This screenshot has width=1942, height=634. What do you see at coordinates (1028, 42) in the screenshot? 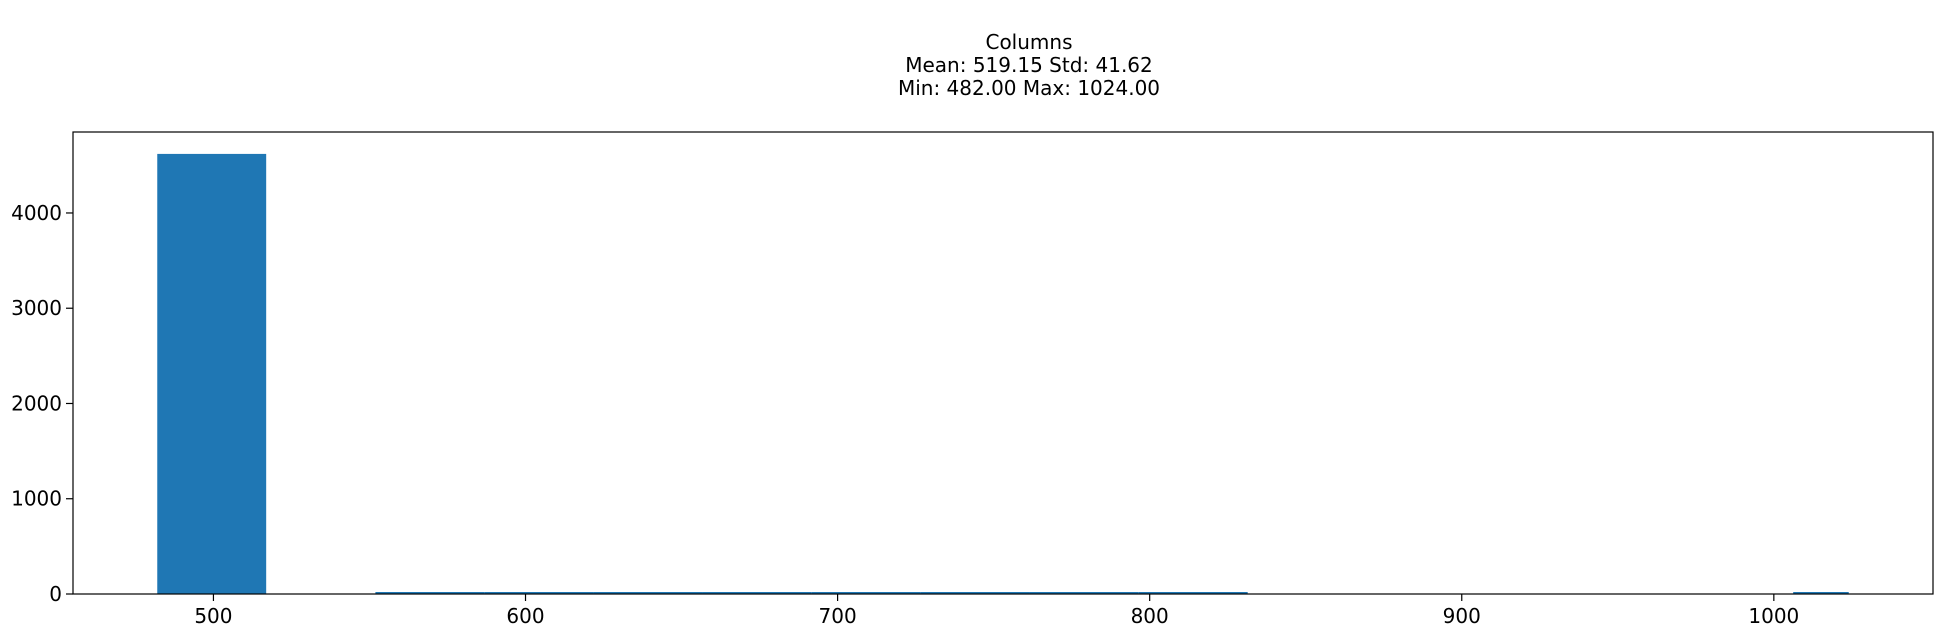
I see `chart-title: Columns` at bounding box center [1028, 42].